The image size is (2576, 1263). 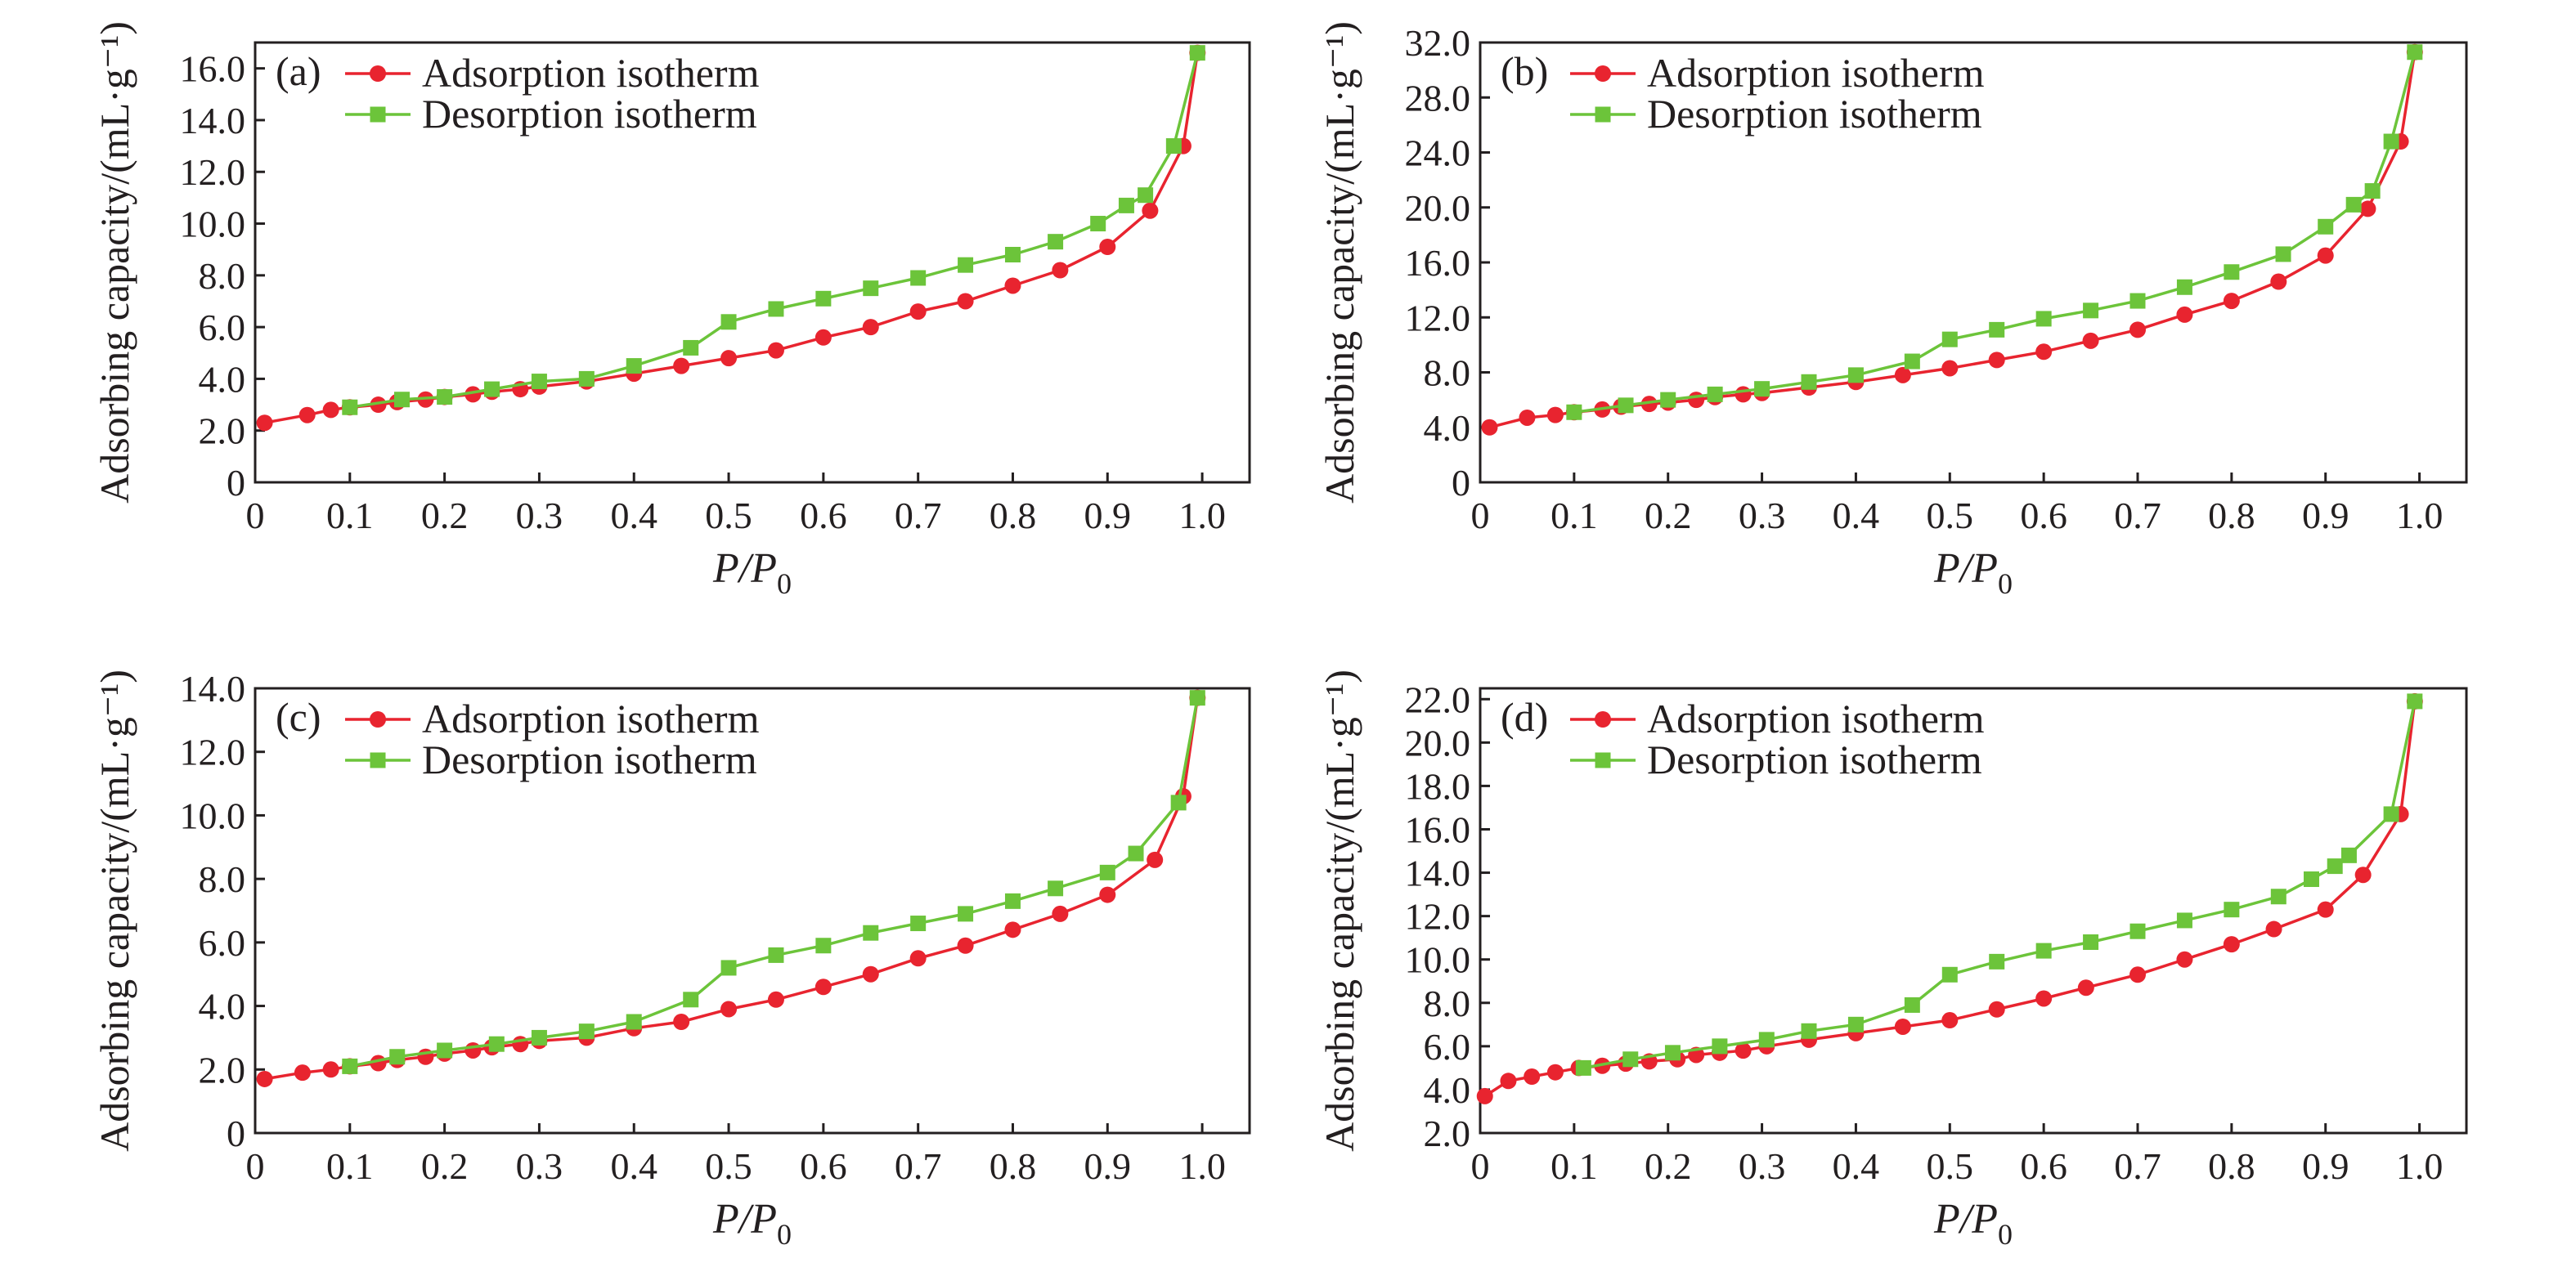 I want to click on panel-d-y-tick-label: 12.0, so click(x=1438, y=917).